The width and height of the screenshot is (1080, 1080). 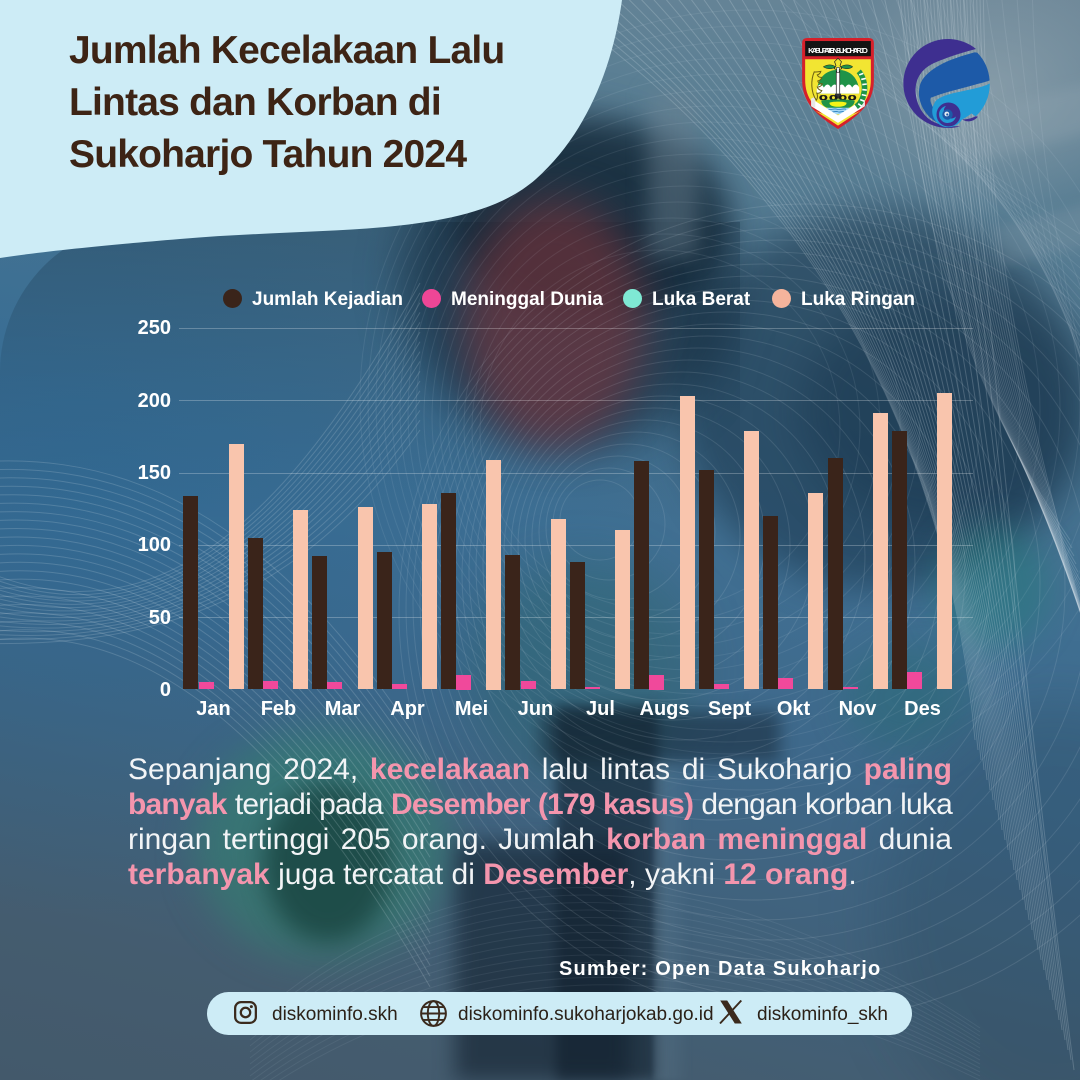 What do you see at coordinates (838, 50) in the screenshot?
I see `svg-text: KABUPATEN SUKOHARJO` at bounding box center [838, 50].